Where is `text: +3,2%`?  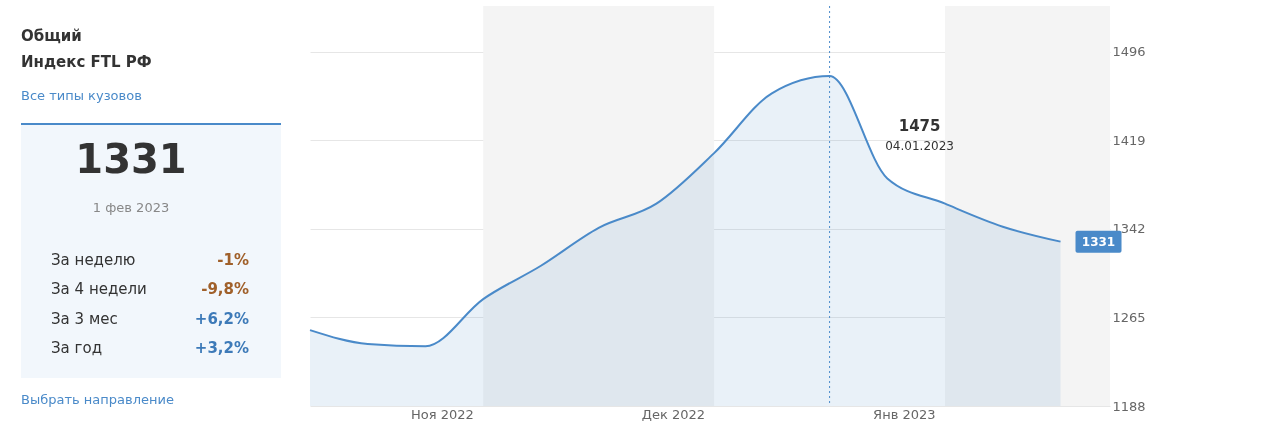 text: +3,2% is located at coordinates (221, 348).